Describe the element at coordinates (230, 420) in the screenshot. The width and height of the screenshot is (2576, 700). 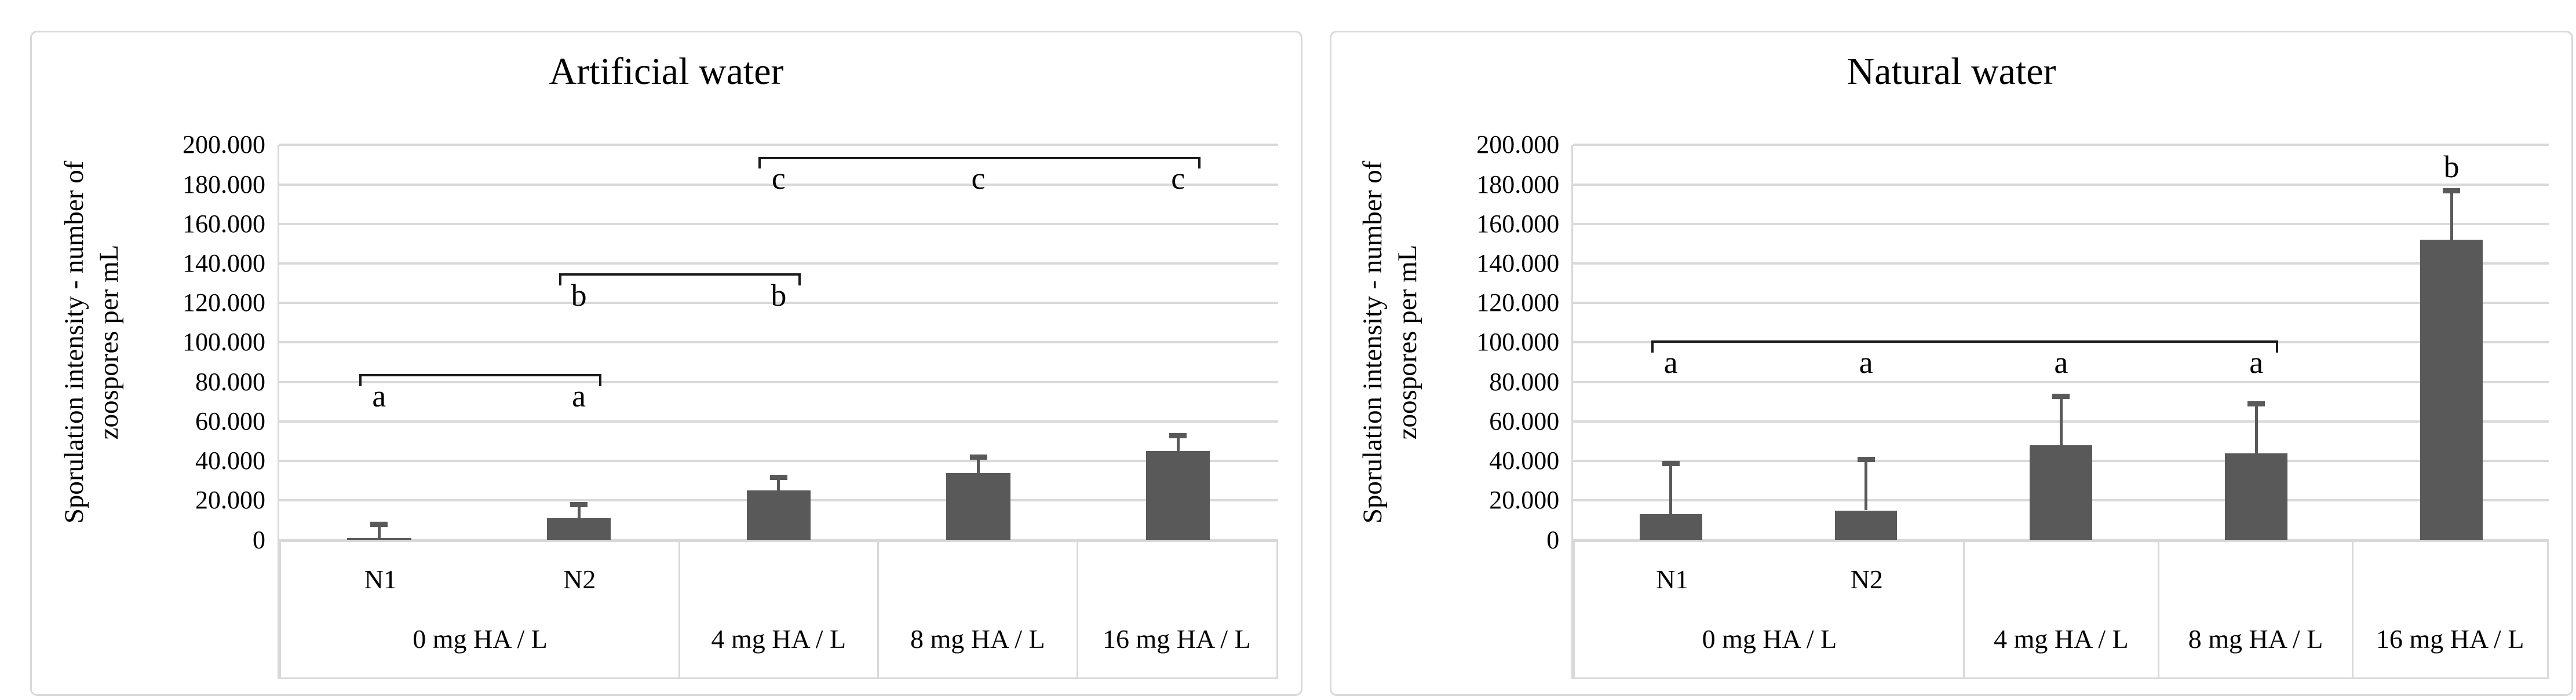
I see `y-tick-label: 60.000` at that location.